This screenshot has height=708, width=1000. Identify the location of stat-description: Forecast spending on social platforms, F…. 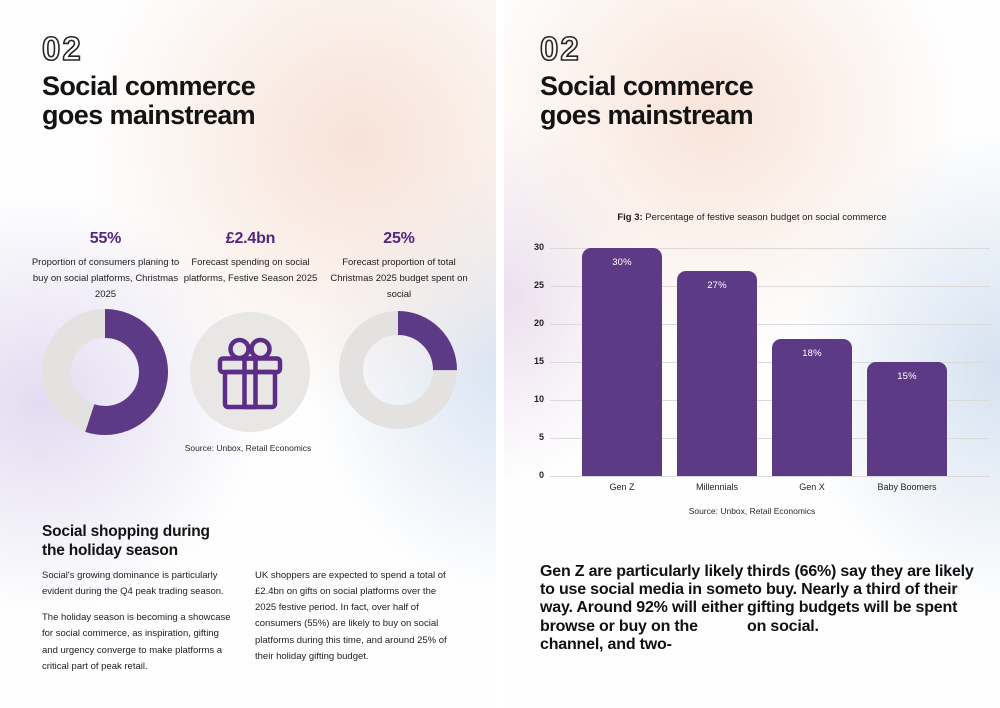
(250, 271).